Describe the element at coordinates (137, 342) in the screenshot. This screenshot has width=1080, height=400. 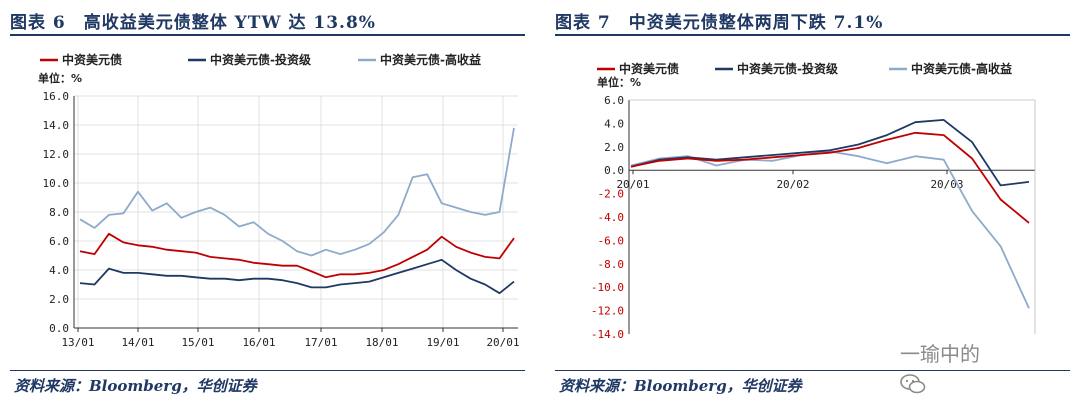
I see `x-tick-label: 14/01` at that location.